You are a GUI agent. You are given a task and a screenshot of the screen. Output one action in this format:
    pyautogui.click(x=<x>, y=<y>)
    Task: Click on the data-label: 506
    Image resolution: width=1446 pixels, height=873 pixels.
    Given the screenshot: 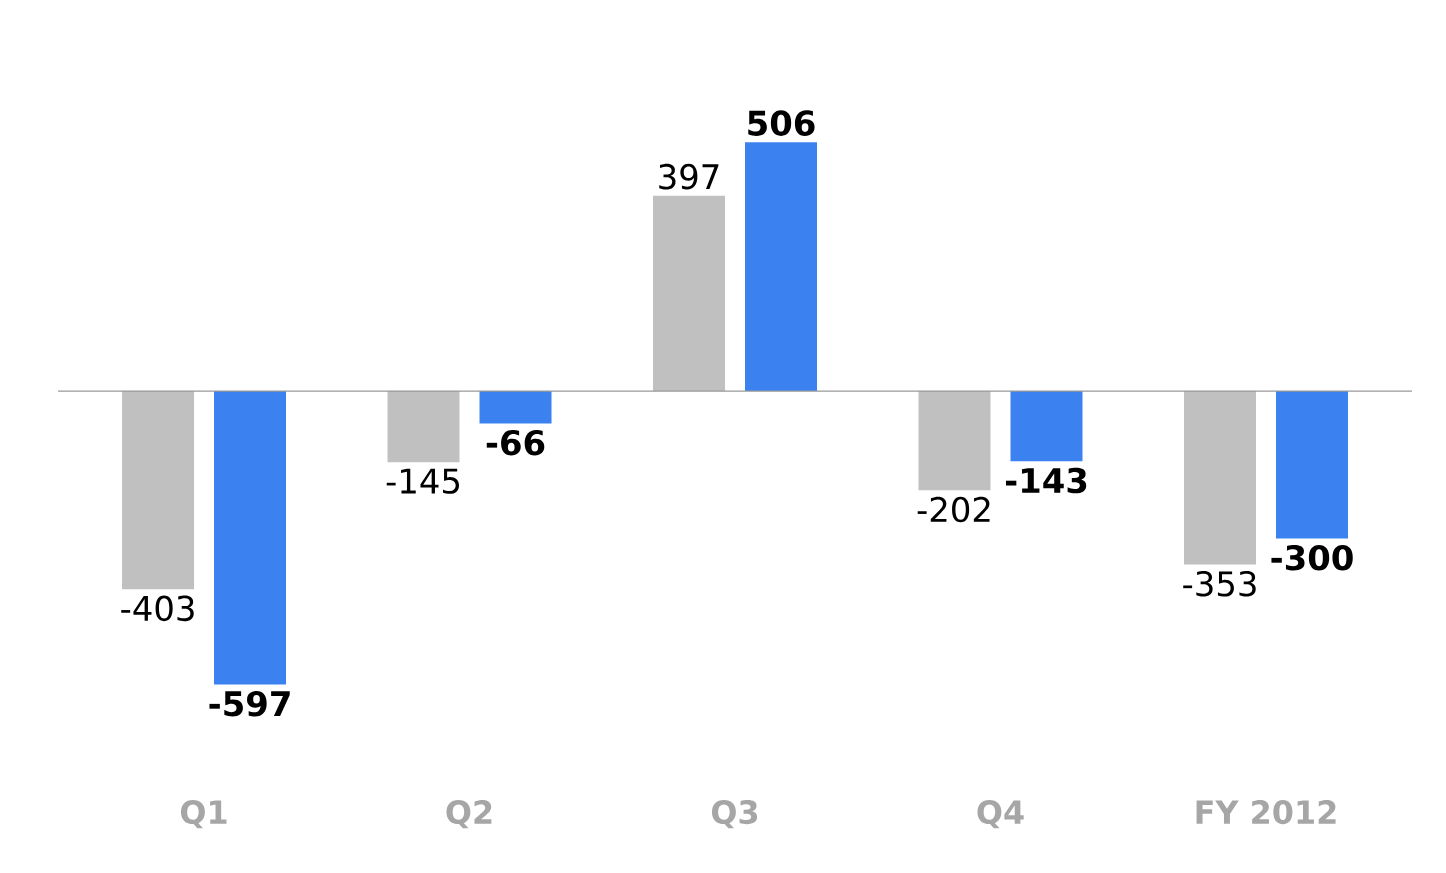 What is the action you would take?
    pyautogui.click(x=781, y=123)
    